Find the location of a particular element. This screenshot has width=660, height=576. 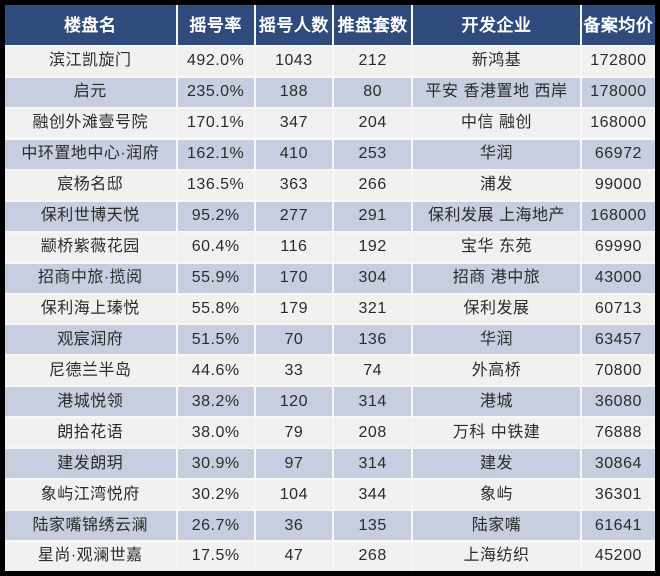

cell-developer: 新鸿基 is located at coordinates (496, 61).